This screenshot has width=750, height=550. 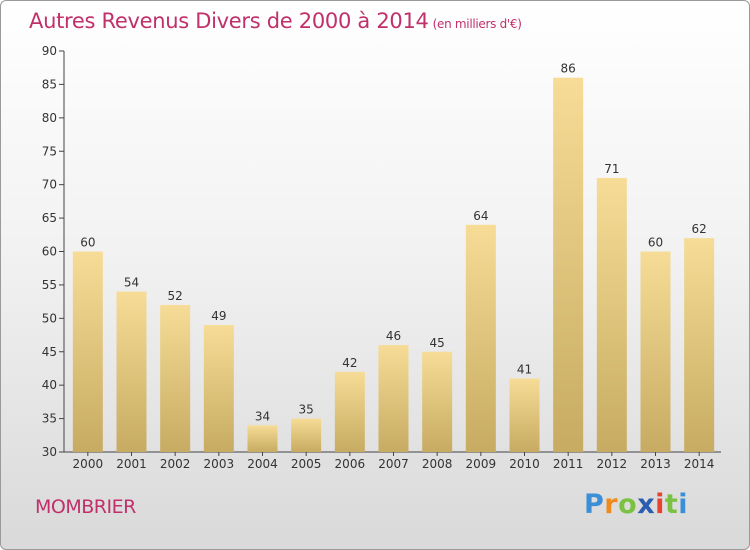 What do you see at coordinates (628, 504) in the screenshot?
I see `logo-letter: o` at bounding box center [628, 504].